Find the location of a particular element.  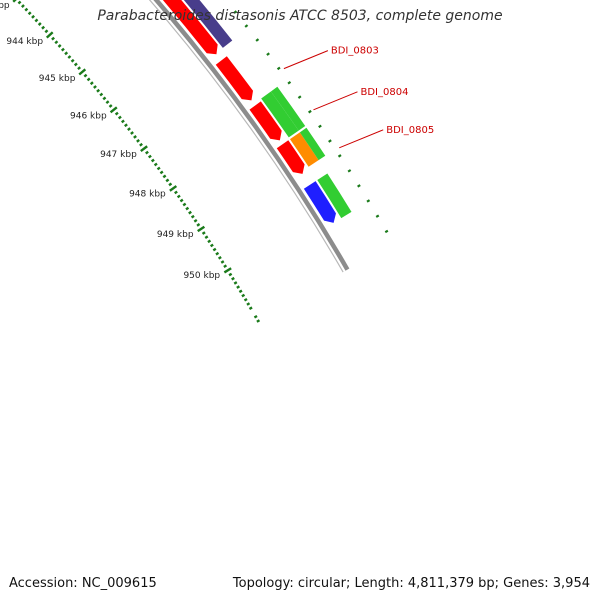

gene-label: BDI_0805 is located at coordinates (410, 130).